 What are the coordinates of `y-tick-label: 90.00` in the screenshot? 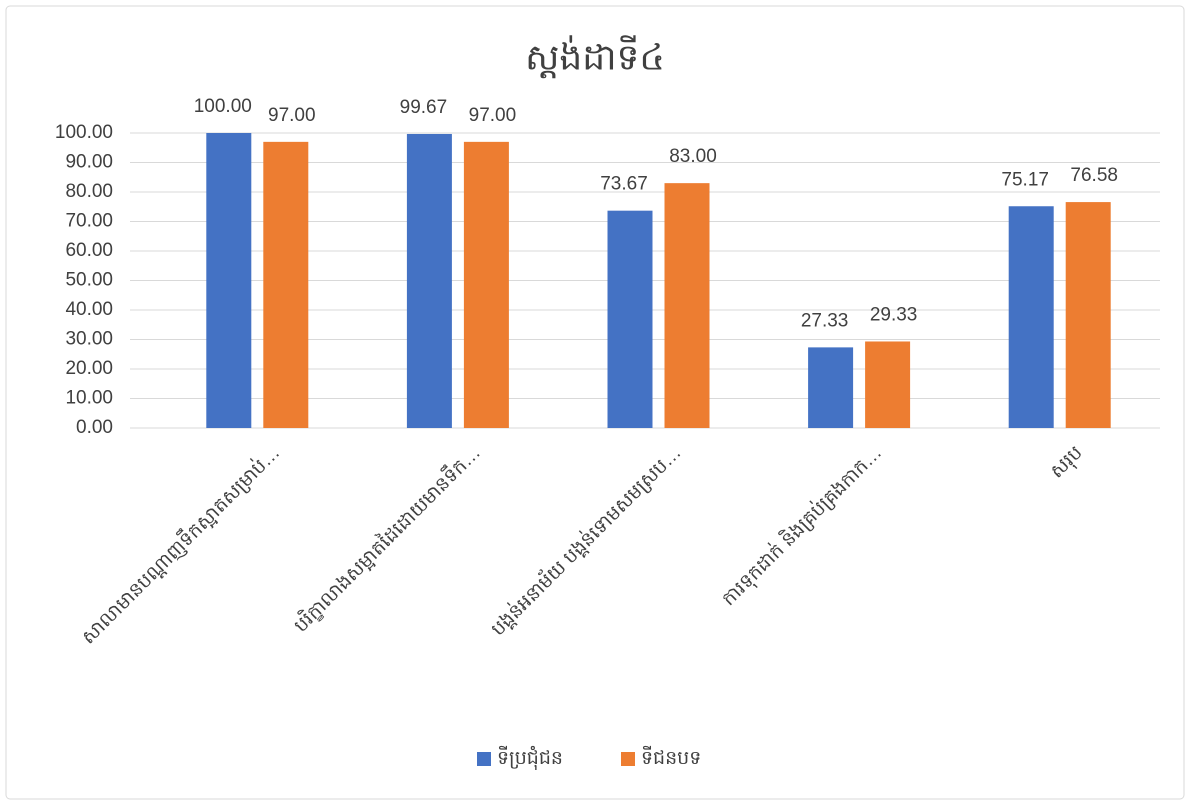 It's located at (89, 162).